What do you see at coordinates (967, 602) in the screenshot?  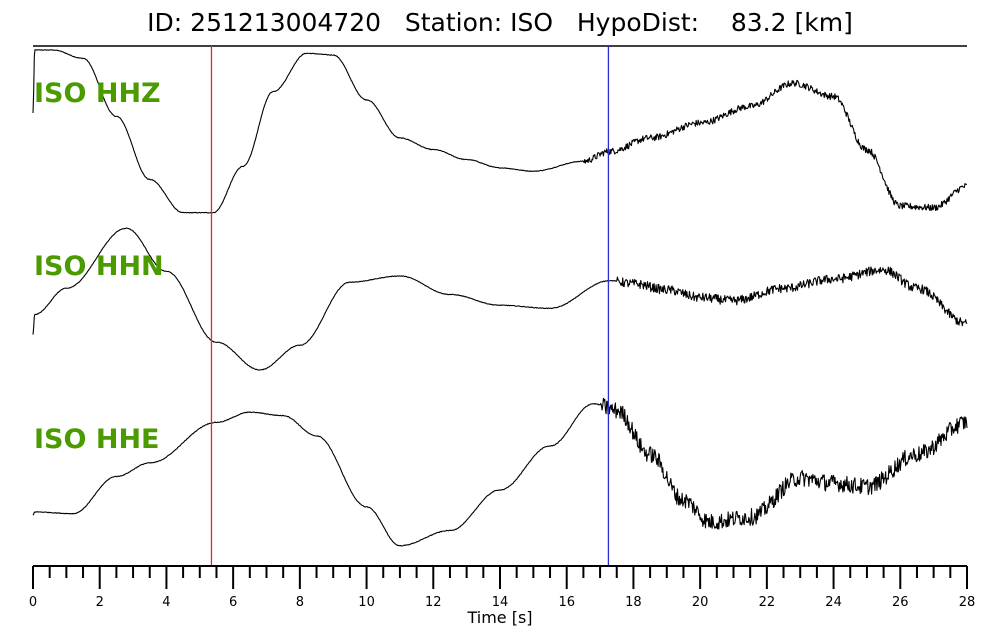 I see `tick-label: 28` at bounding box center [967, 602].